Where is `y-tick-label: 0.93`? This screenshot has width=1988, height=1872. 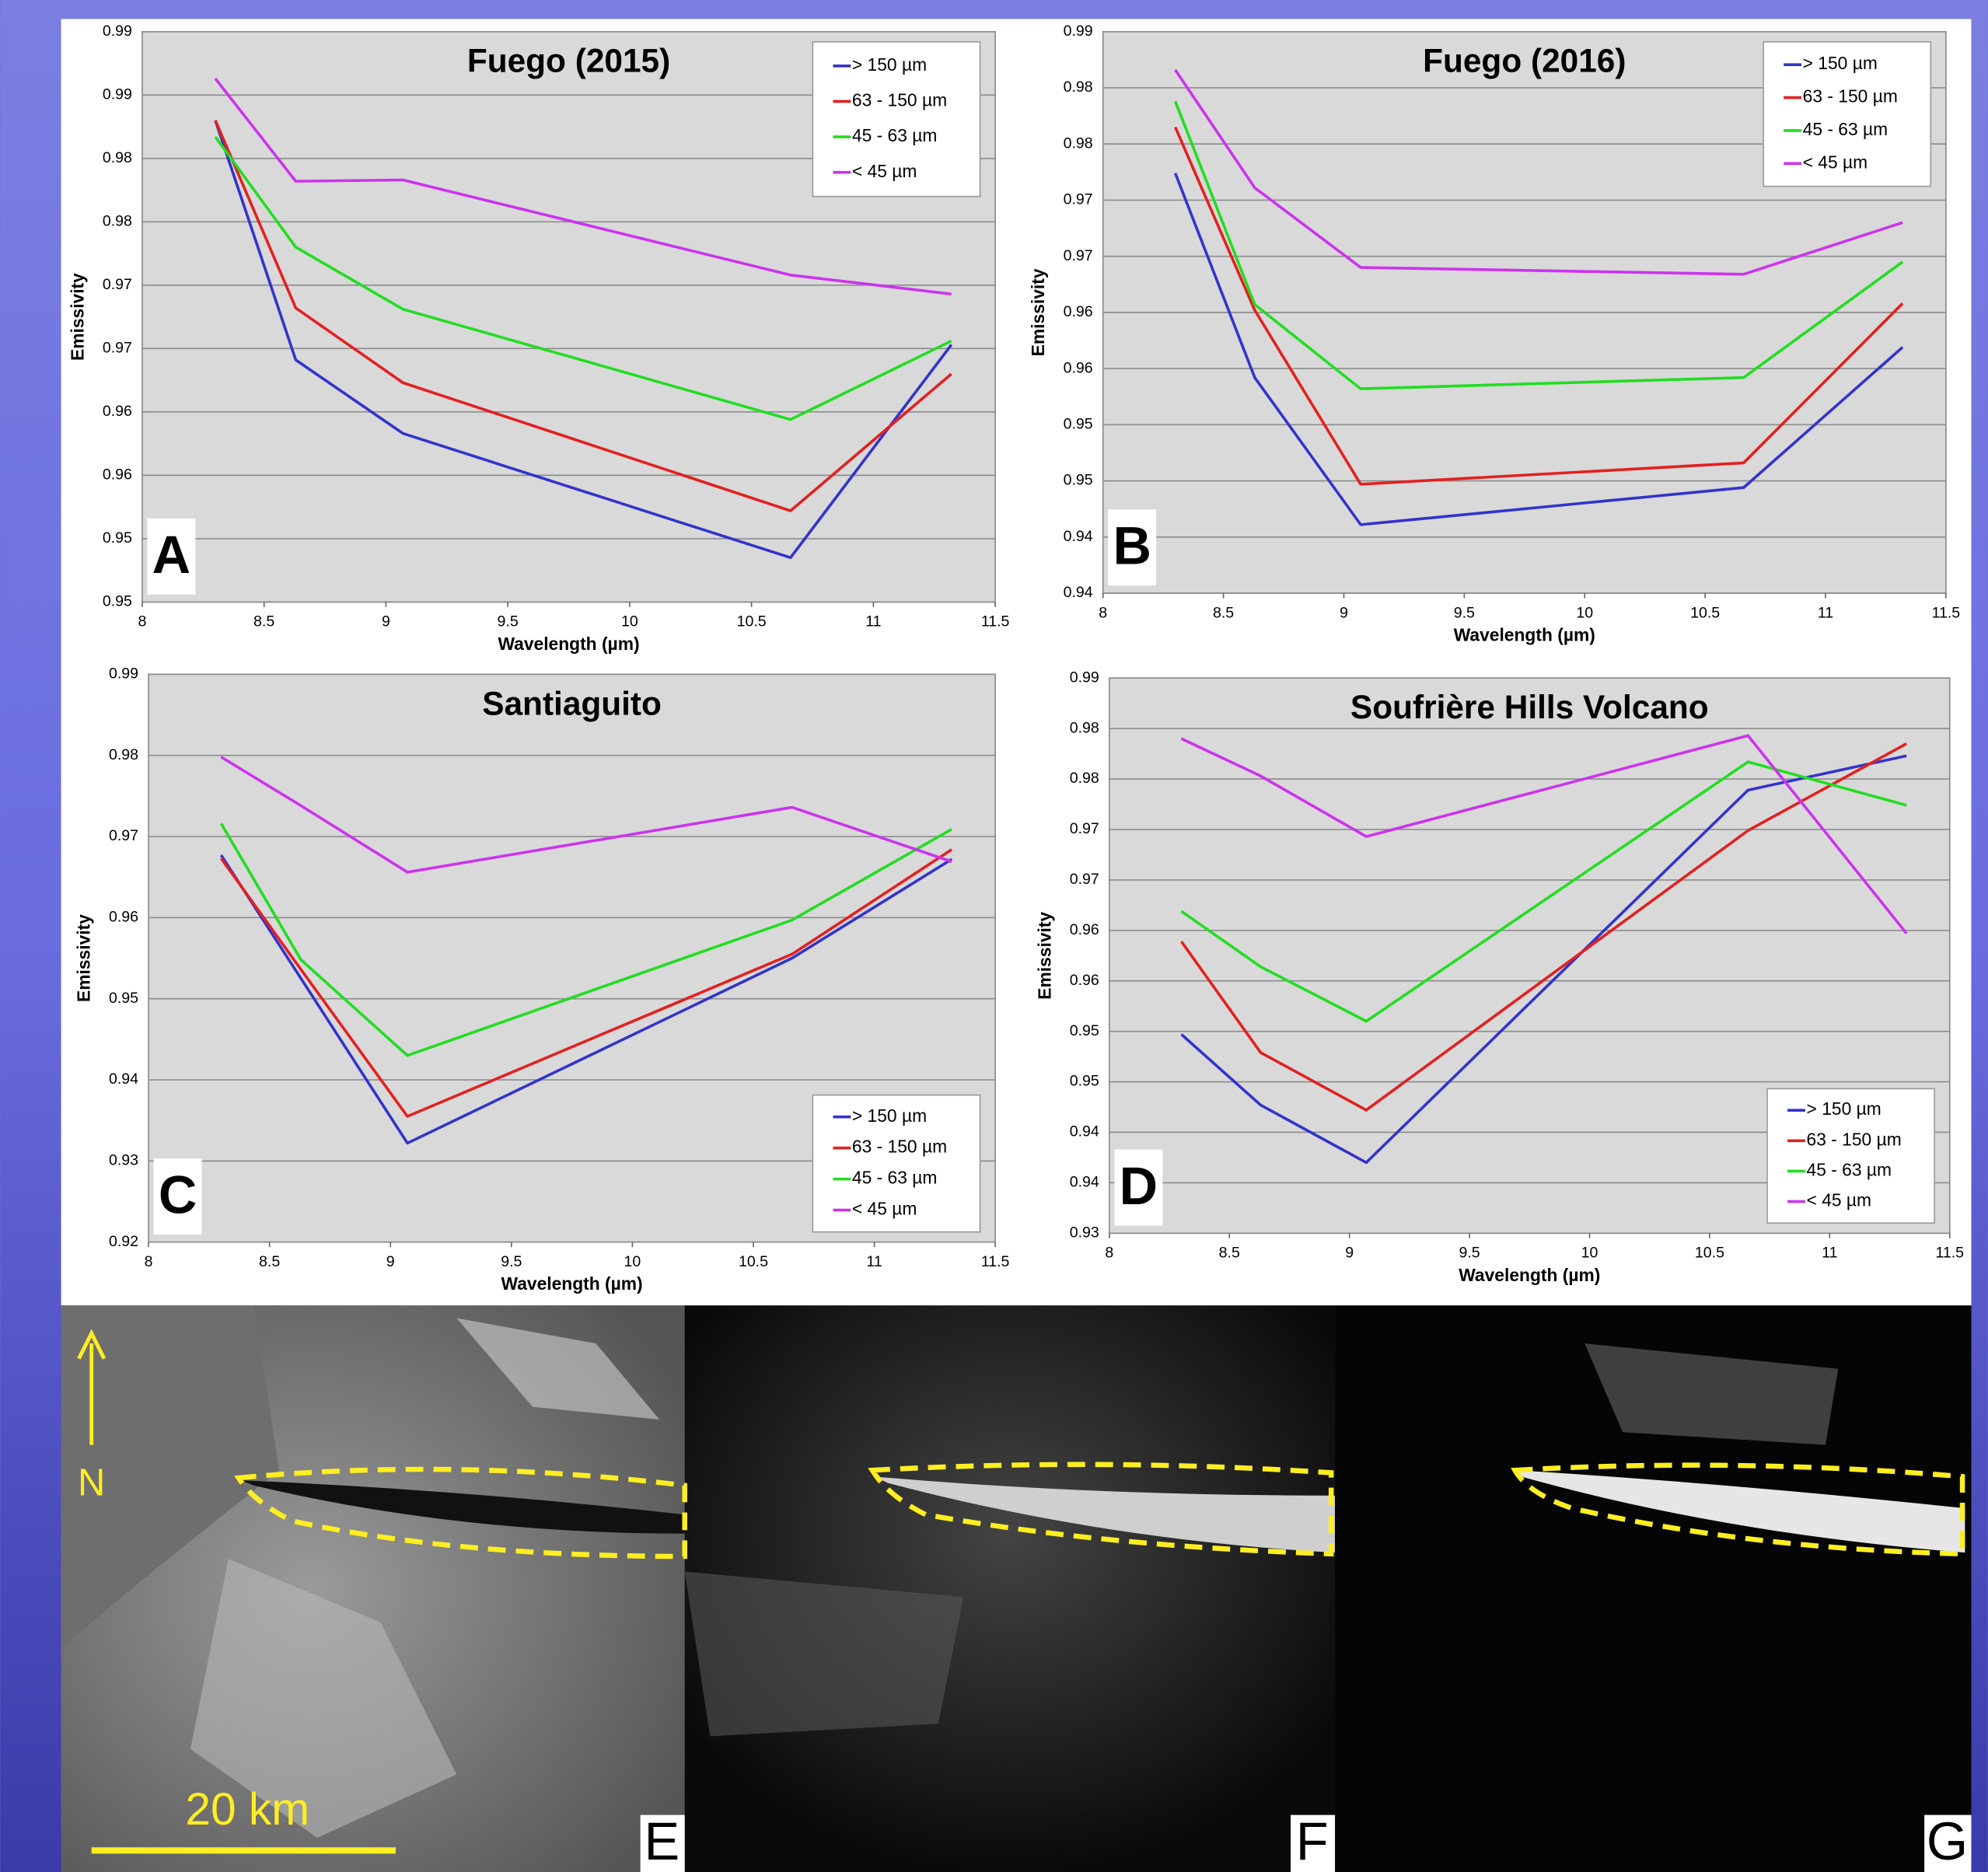
y-tick-label: 0.93 is located at coordinates (123, 1160).